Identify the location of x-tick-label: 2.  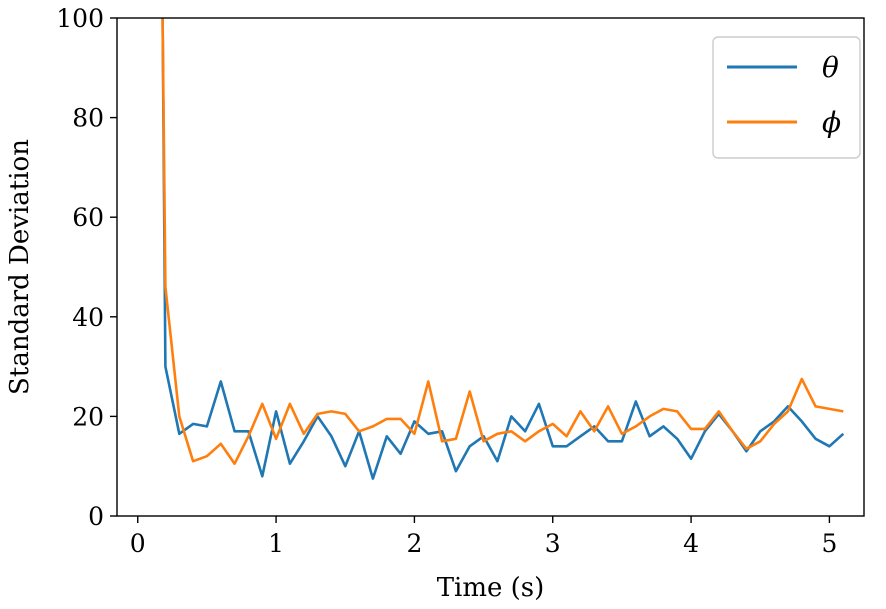
(414, 543).